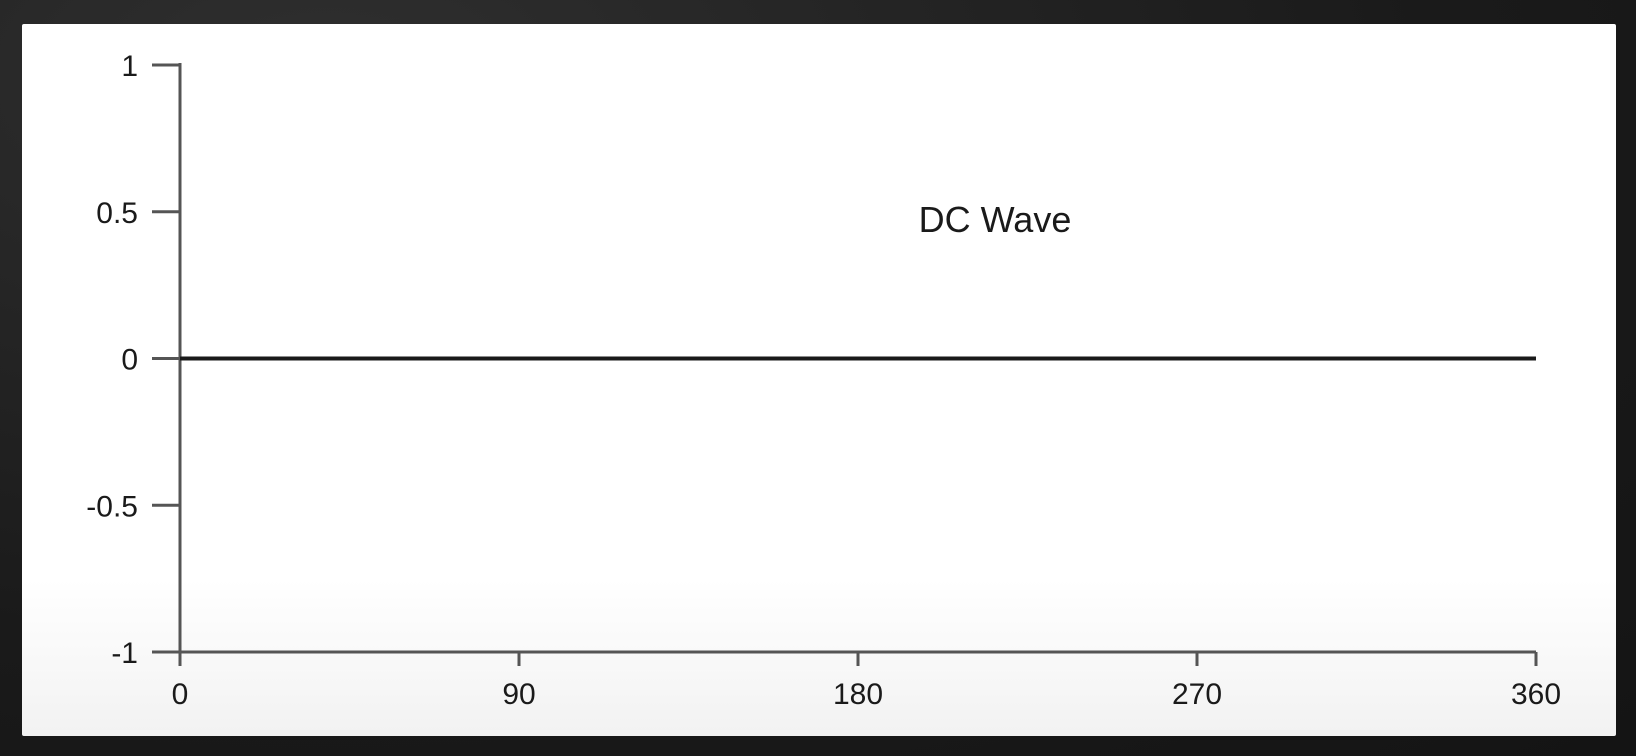  I want to click on x-tick-label: 270, so click(1197, 694).